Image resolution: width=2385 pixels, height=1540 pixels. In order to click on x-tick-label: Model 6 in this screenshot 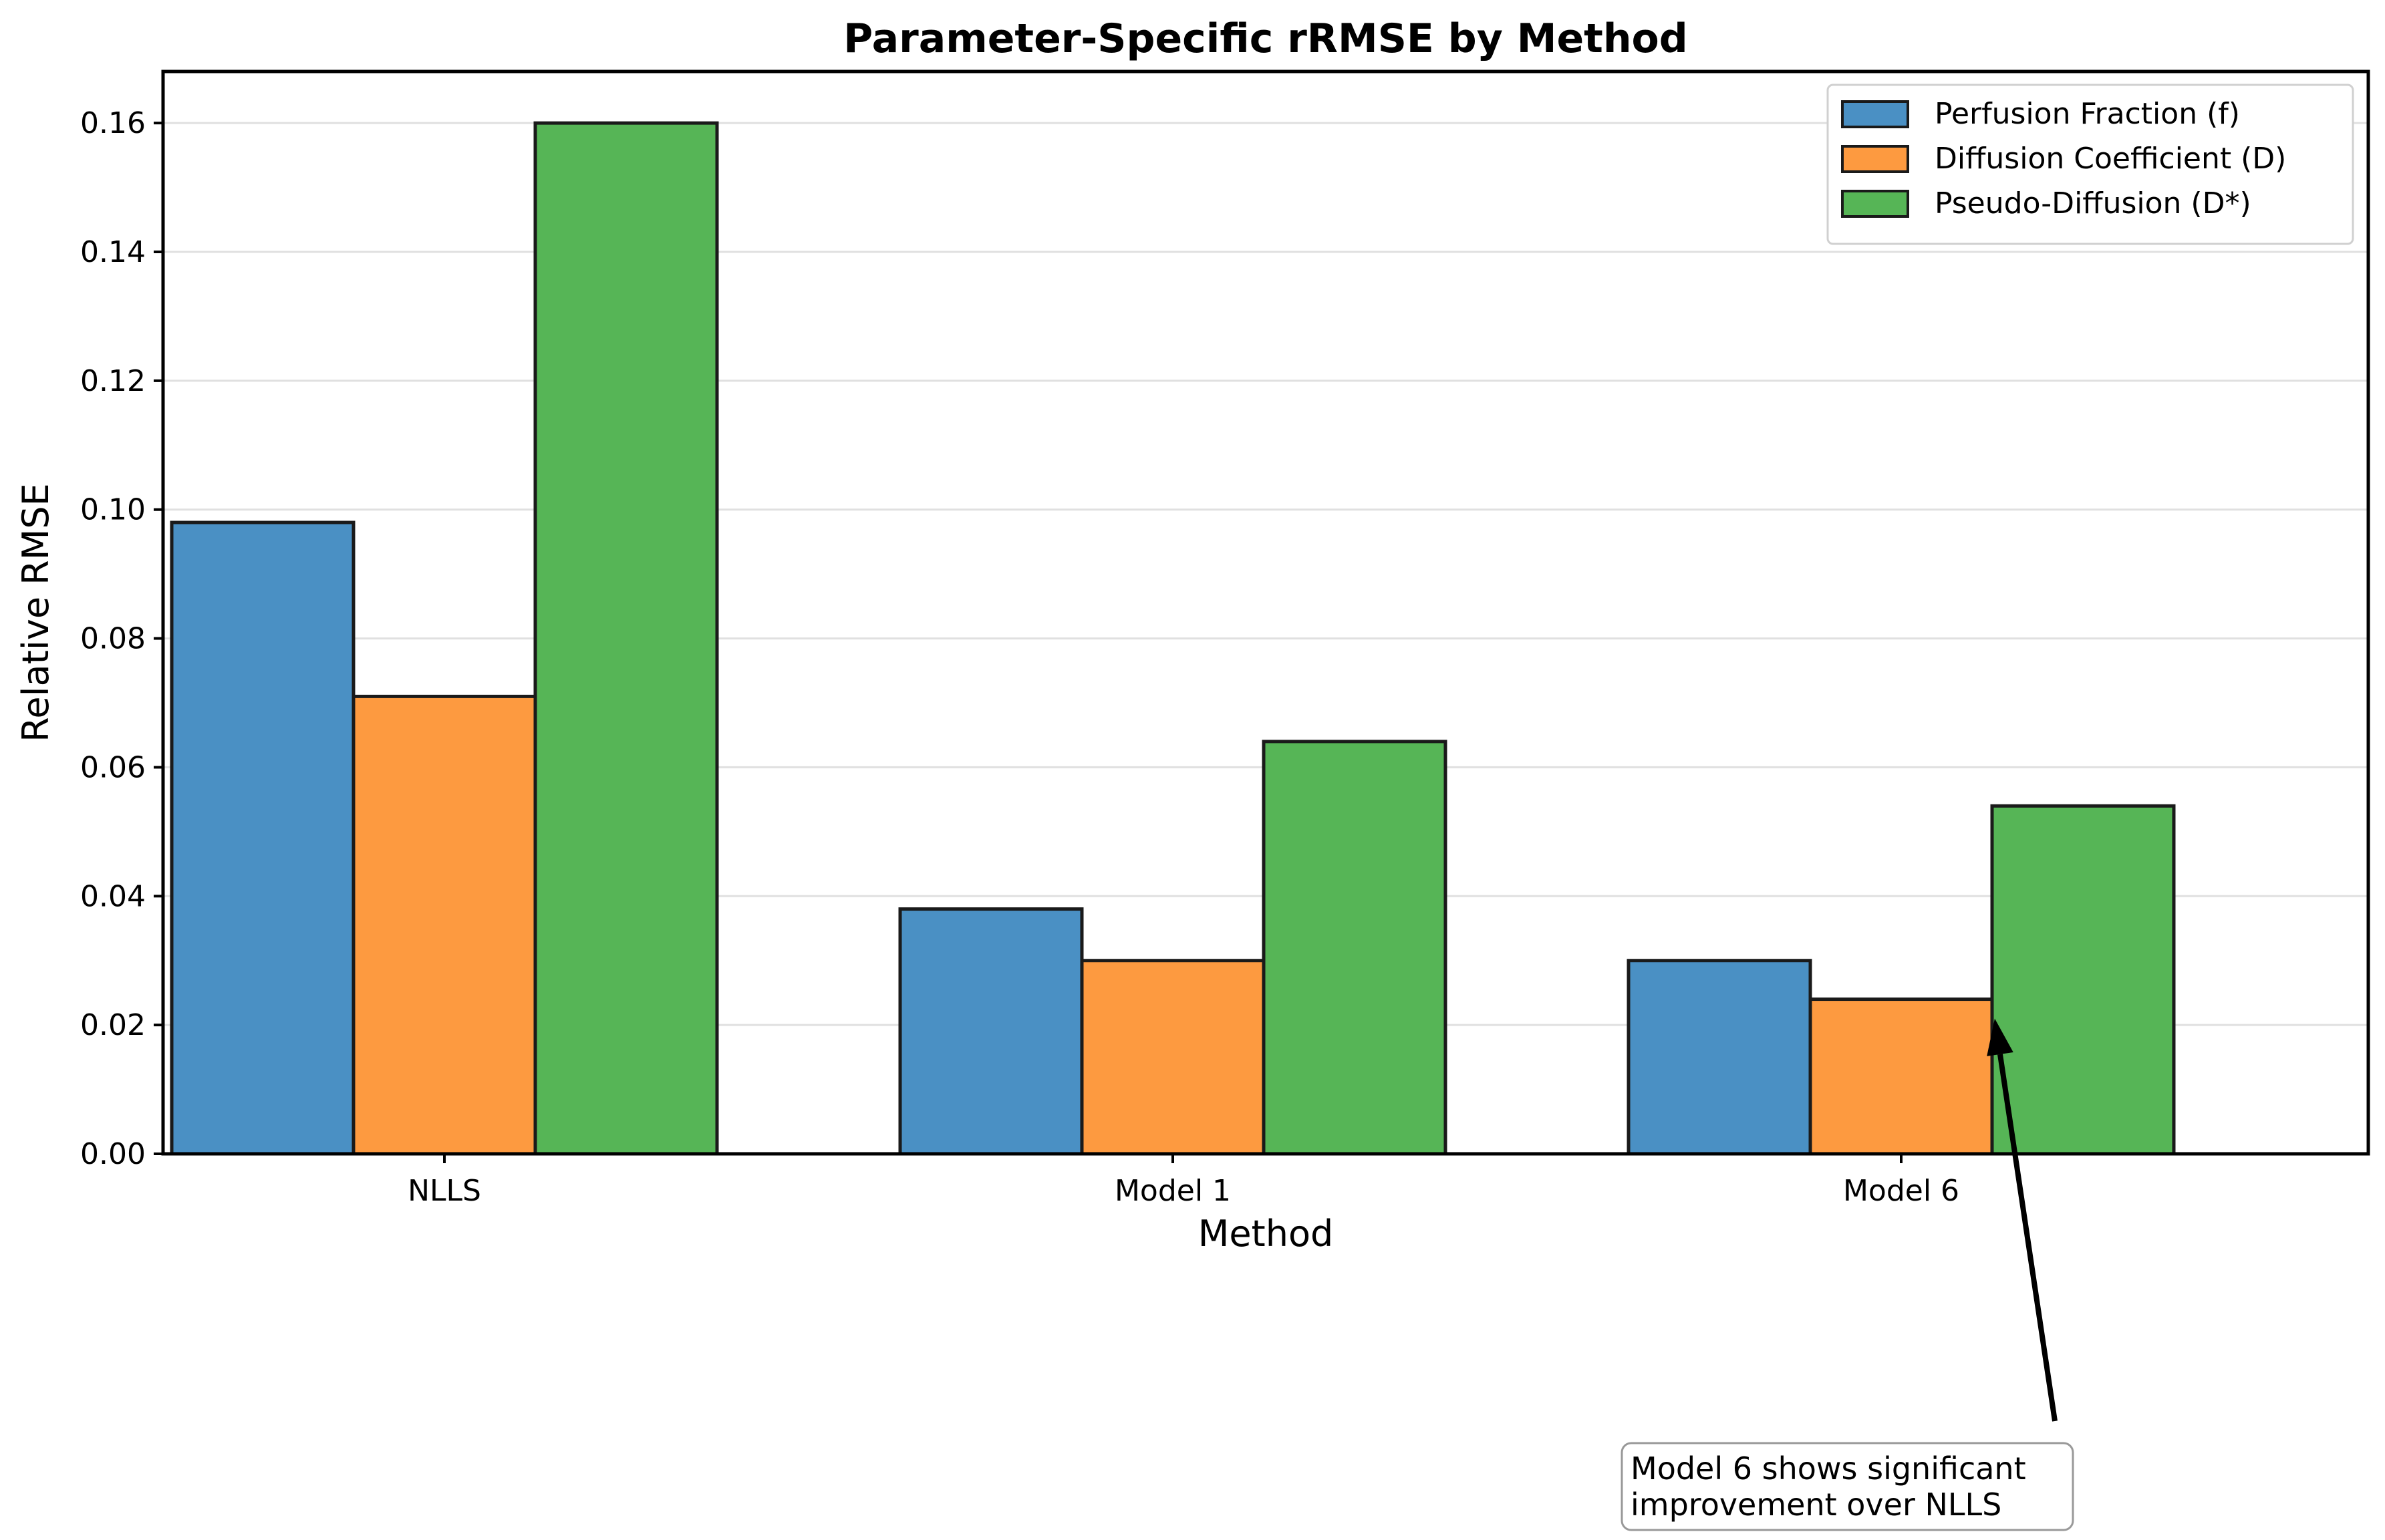, I will do `click(1901, 1191)`.